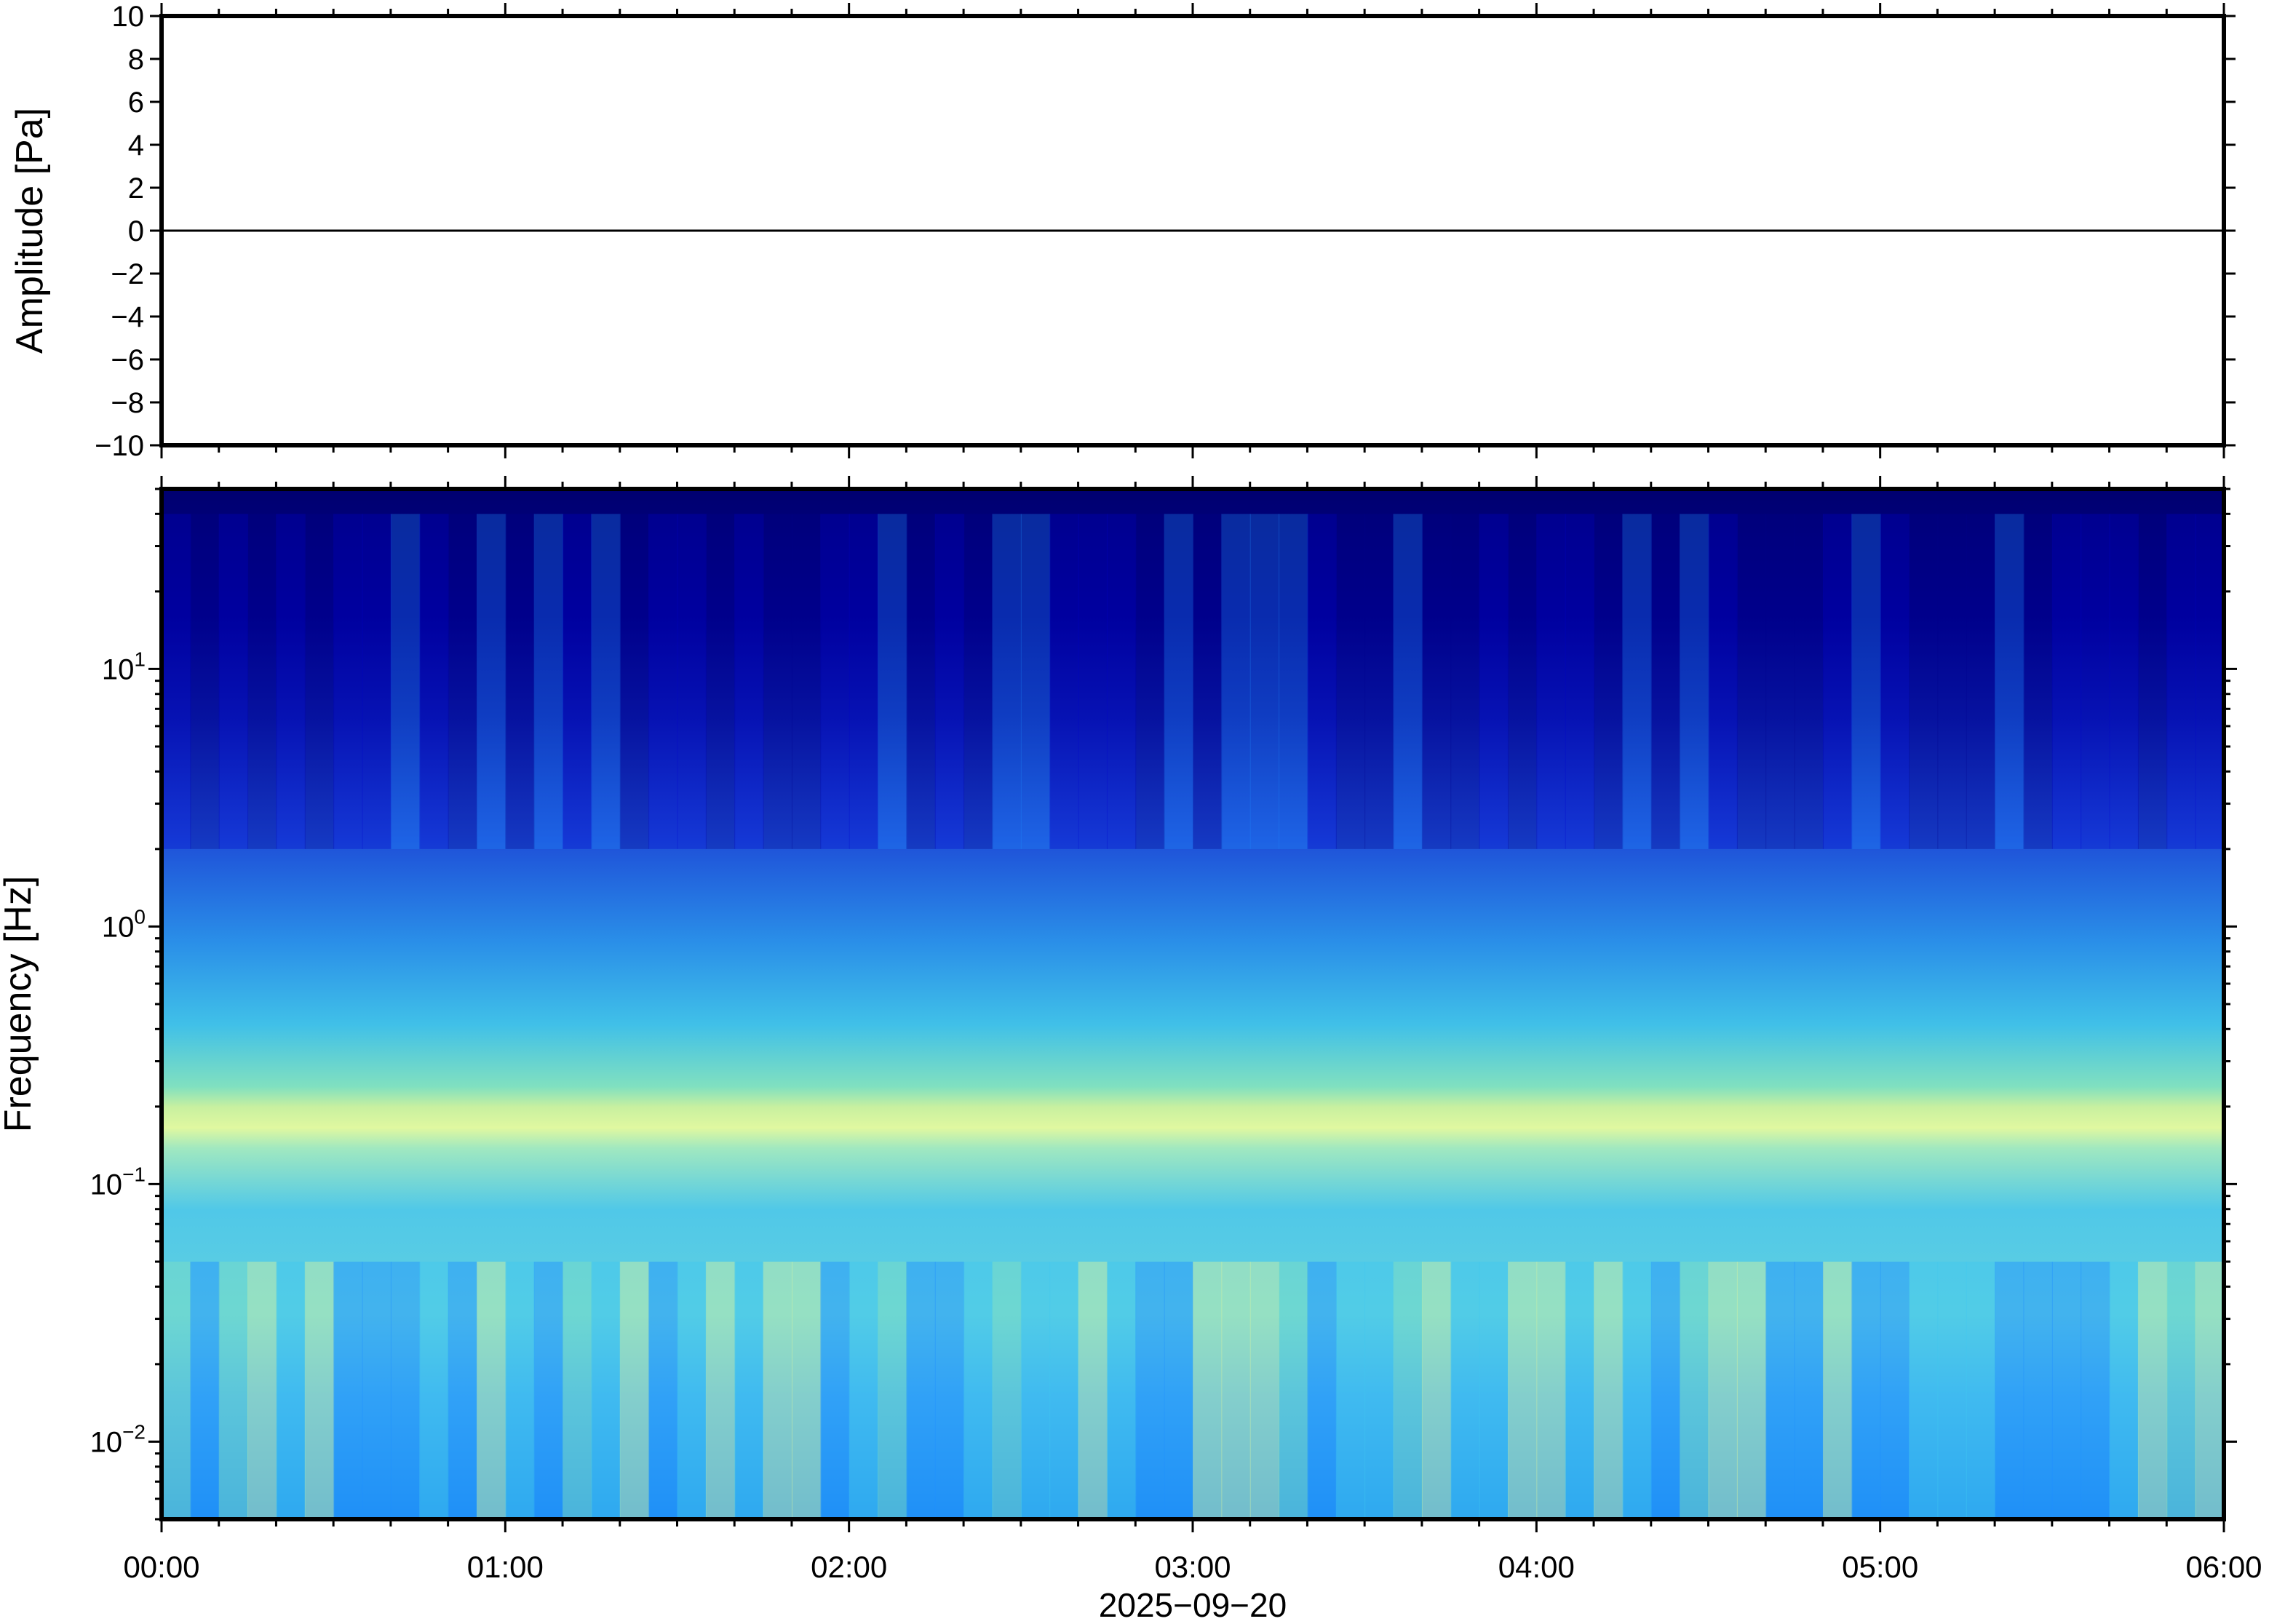 The height and width of the screenshot is (1624, 2269). What do you see at coordinates (124, 666) in the screenshot?
I see `y-tick-label: 10¹` at bounding box center [124, 666].